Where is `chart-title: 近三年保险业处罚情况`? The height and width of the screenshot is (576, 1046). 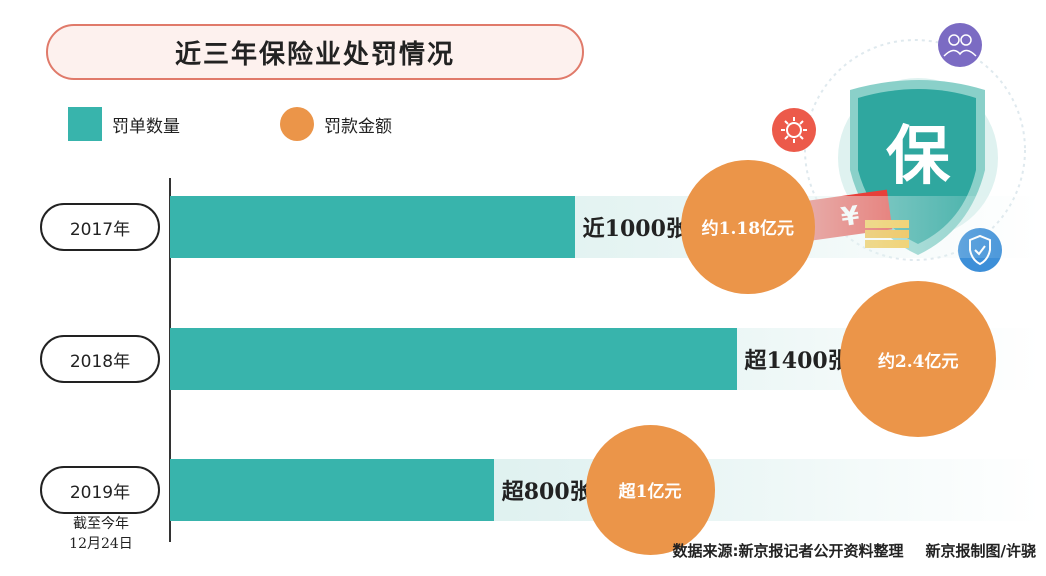 chart-title: 近三年保险业处罚情况 is located at coordinates (314, 54).